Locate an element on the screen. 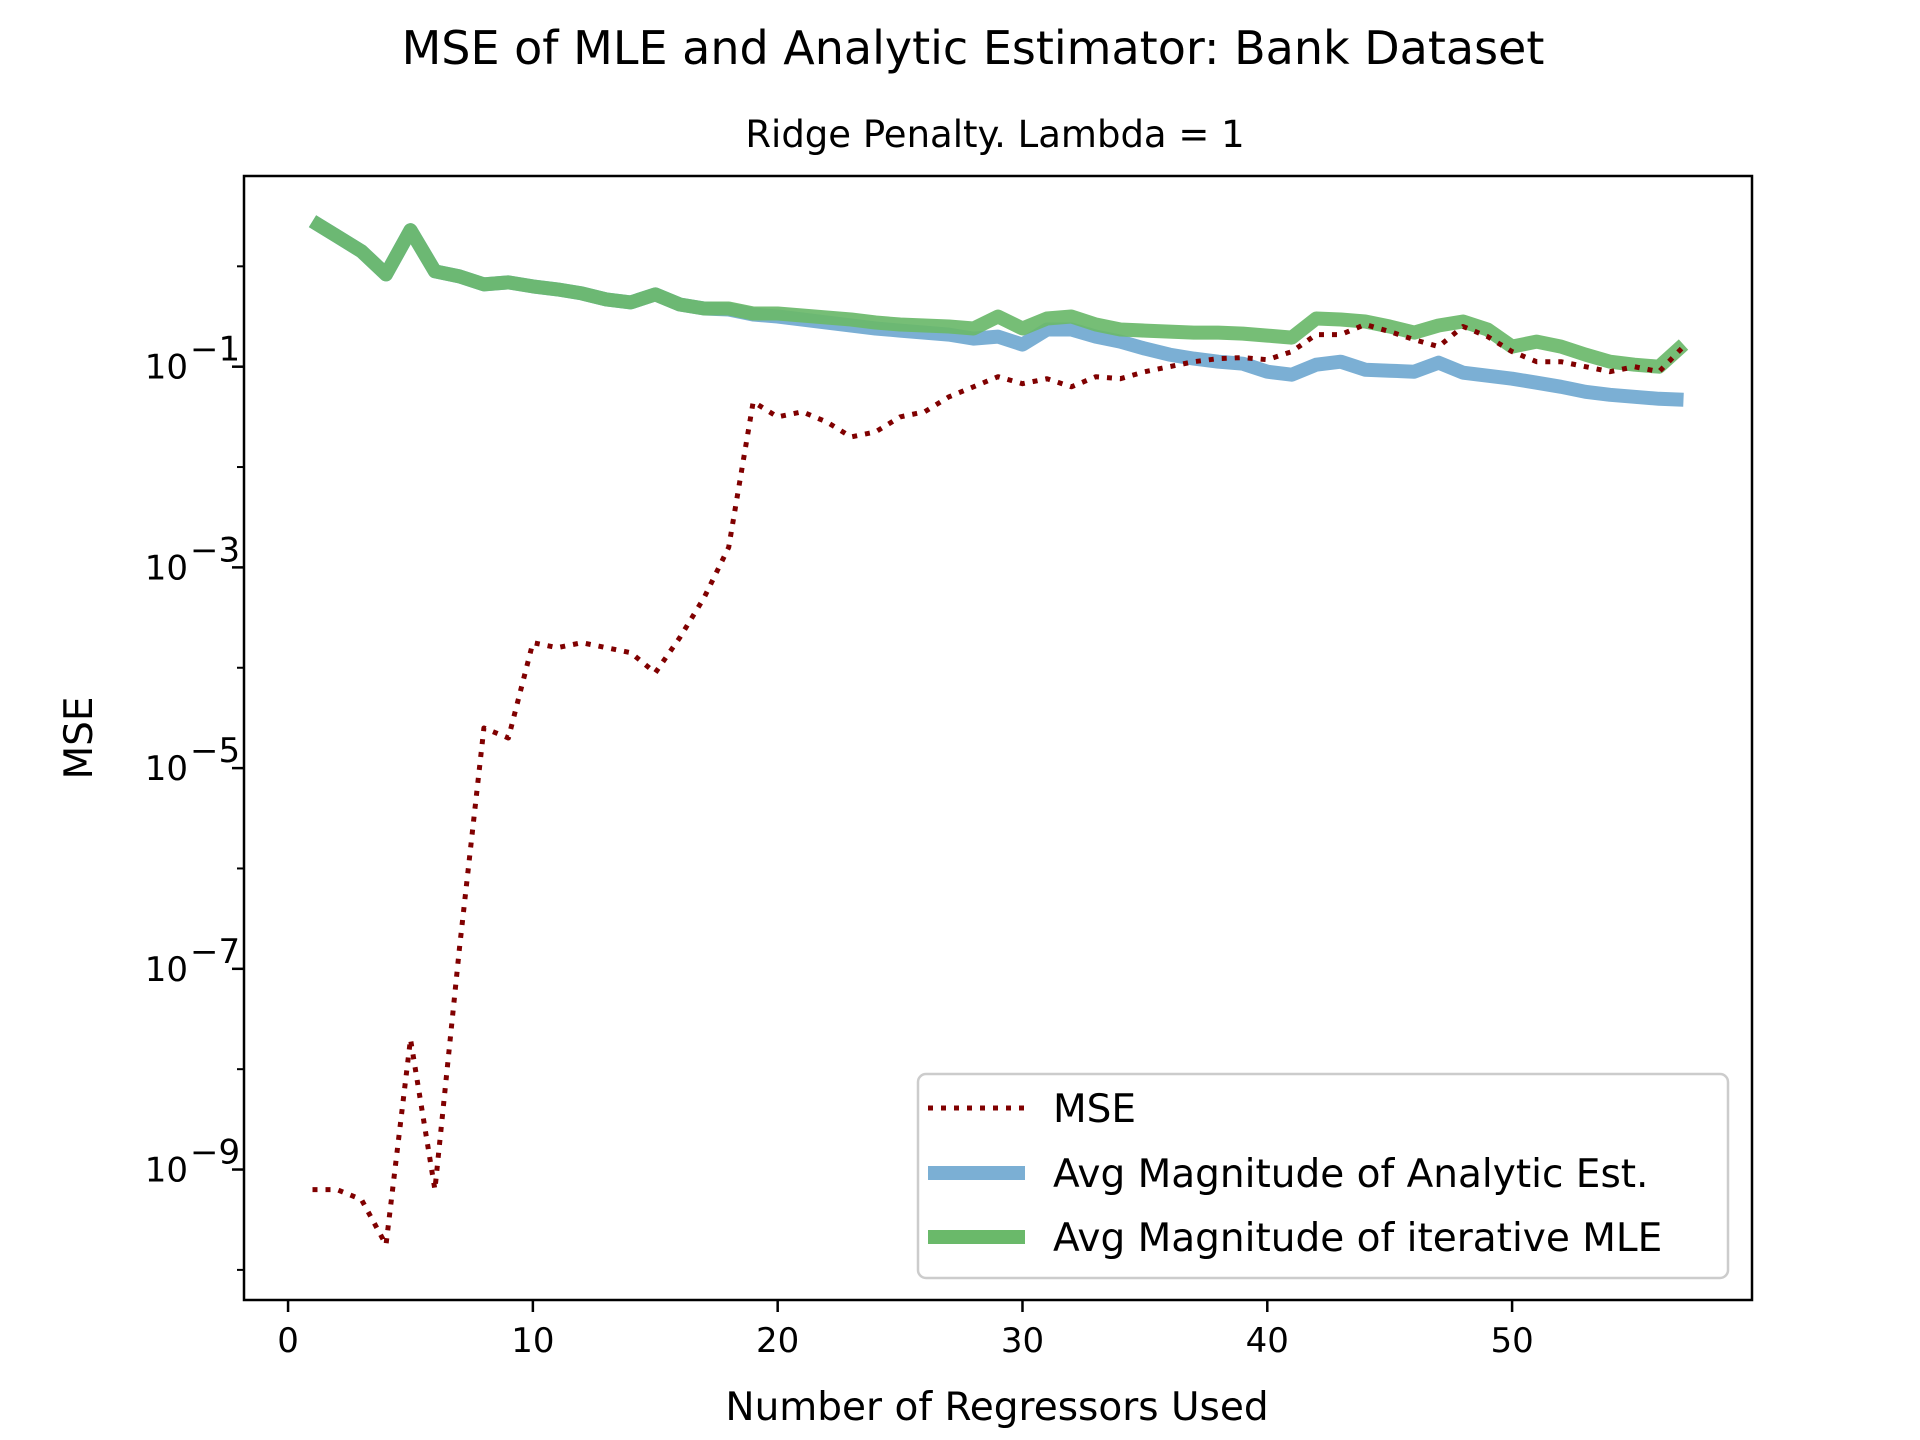  x-tick-label: 10 is located at coordinates (532, 1341).